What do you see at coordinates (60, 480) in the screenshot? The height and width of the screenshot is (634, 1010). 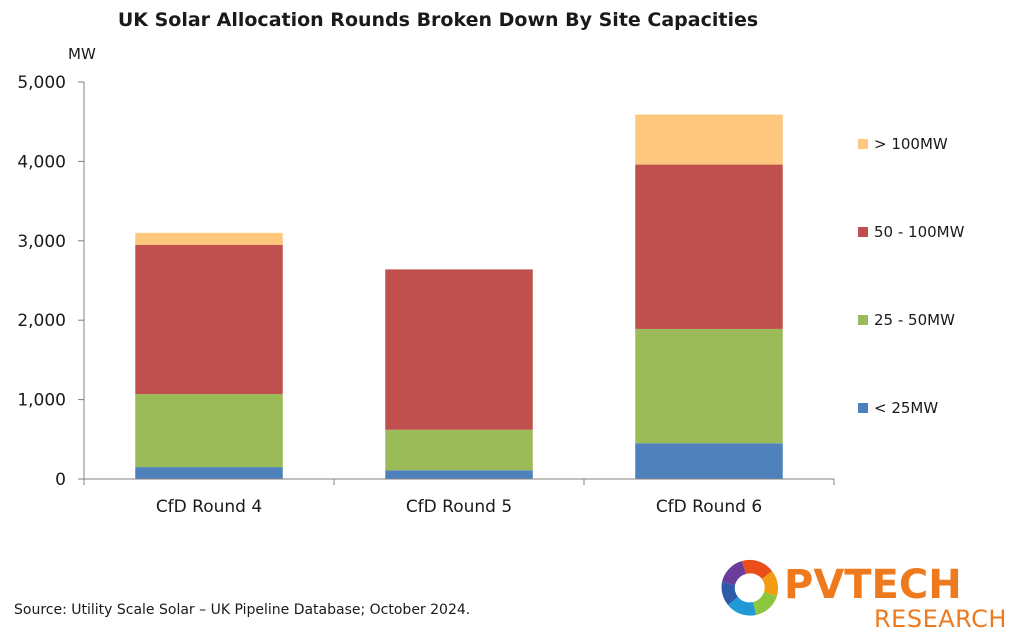 I see `y-tick-label: 0` at bounding box center [60, 480].